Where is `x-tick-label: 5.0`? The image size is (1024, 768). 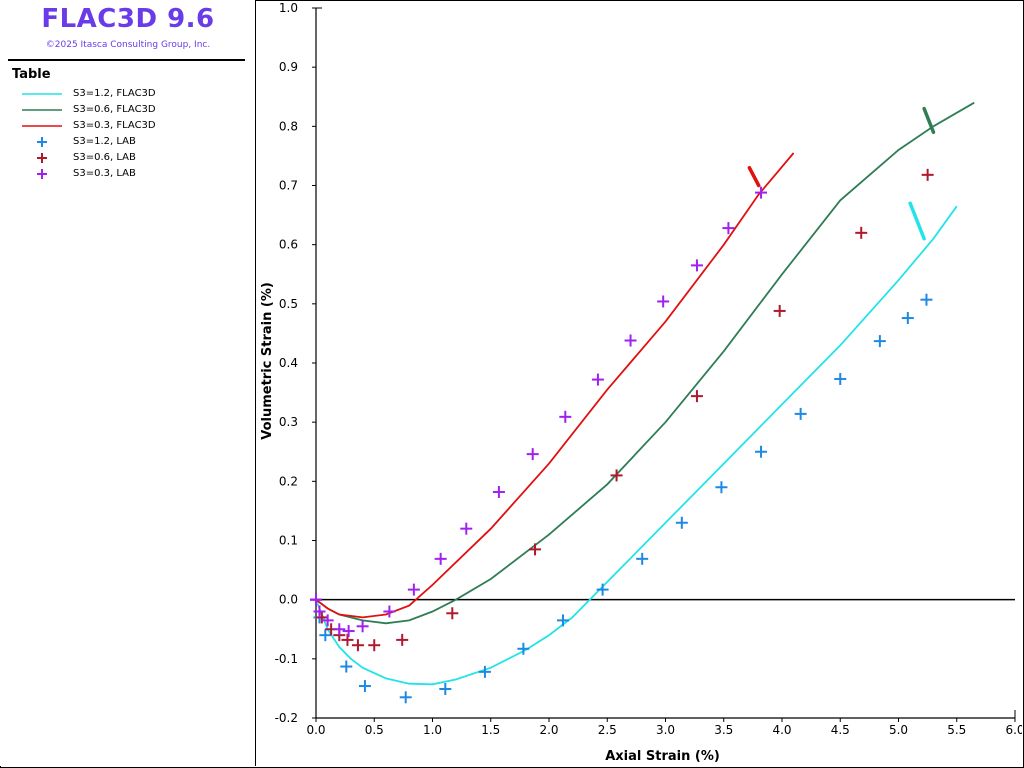
x-tick-label: 5.0 is located at coordinates (898, 730).